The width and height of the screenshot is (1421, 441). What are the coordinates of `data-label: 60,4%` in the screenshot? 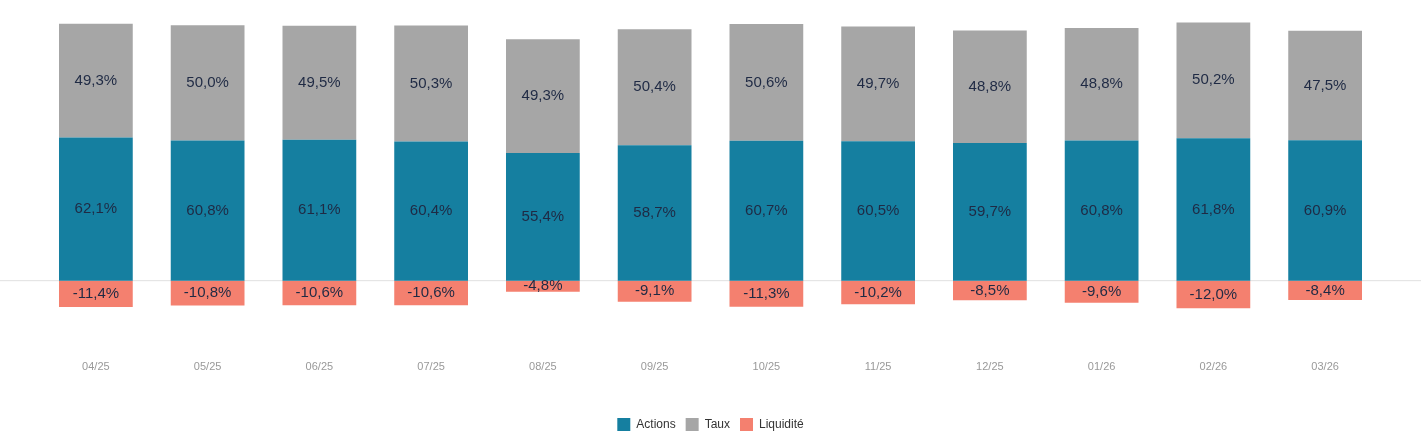 It's located at (431, 210).